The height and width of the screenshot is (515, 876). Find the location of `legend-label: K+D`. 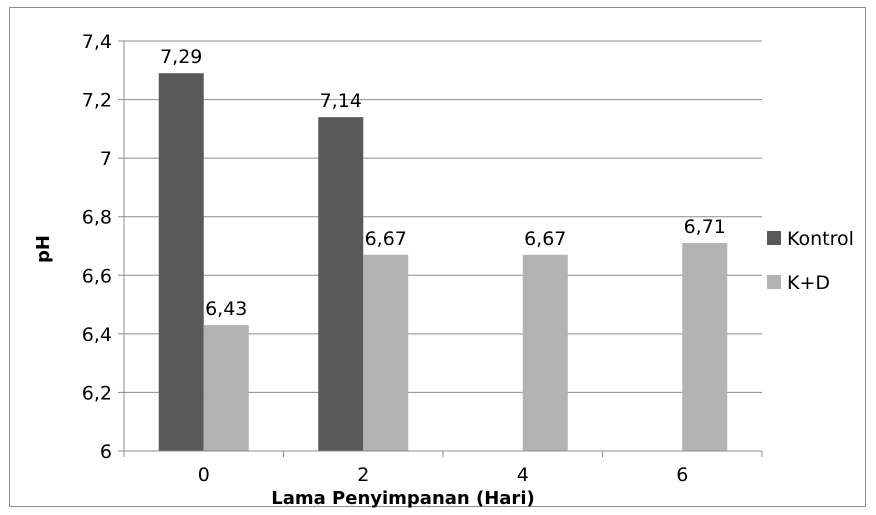

legend-label: K+D is located at coordinates (808, 283).